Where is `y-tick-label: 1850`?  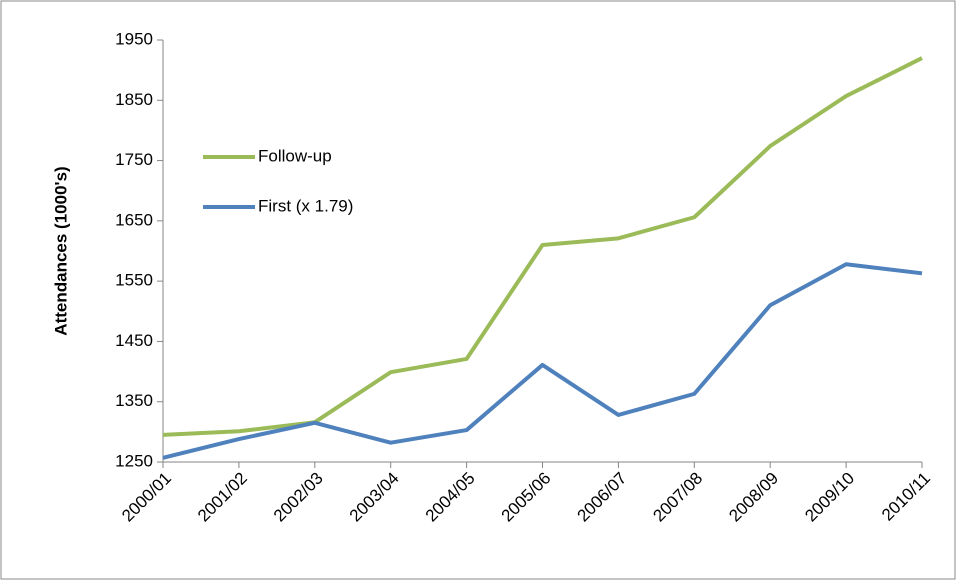 y-tick-label: 1850 is located at coordinates (134, 99).